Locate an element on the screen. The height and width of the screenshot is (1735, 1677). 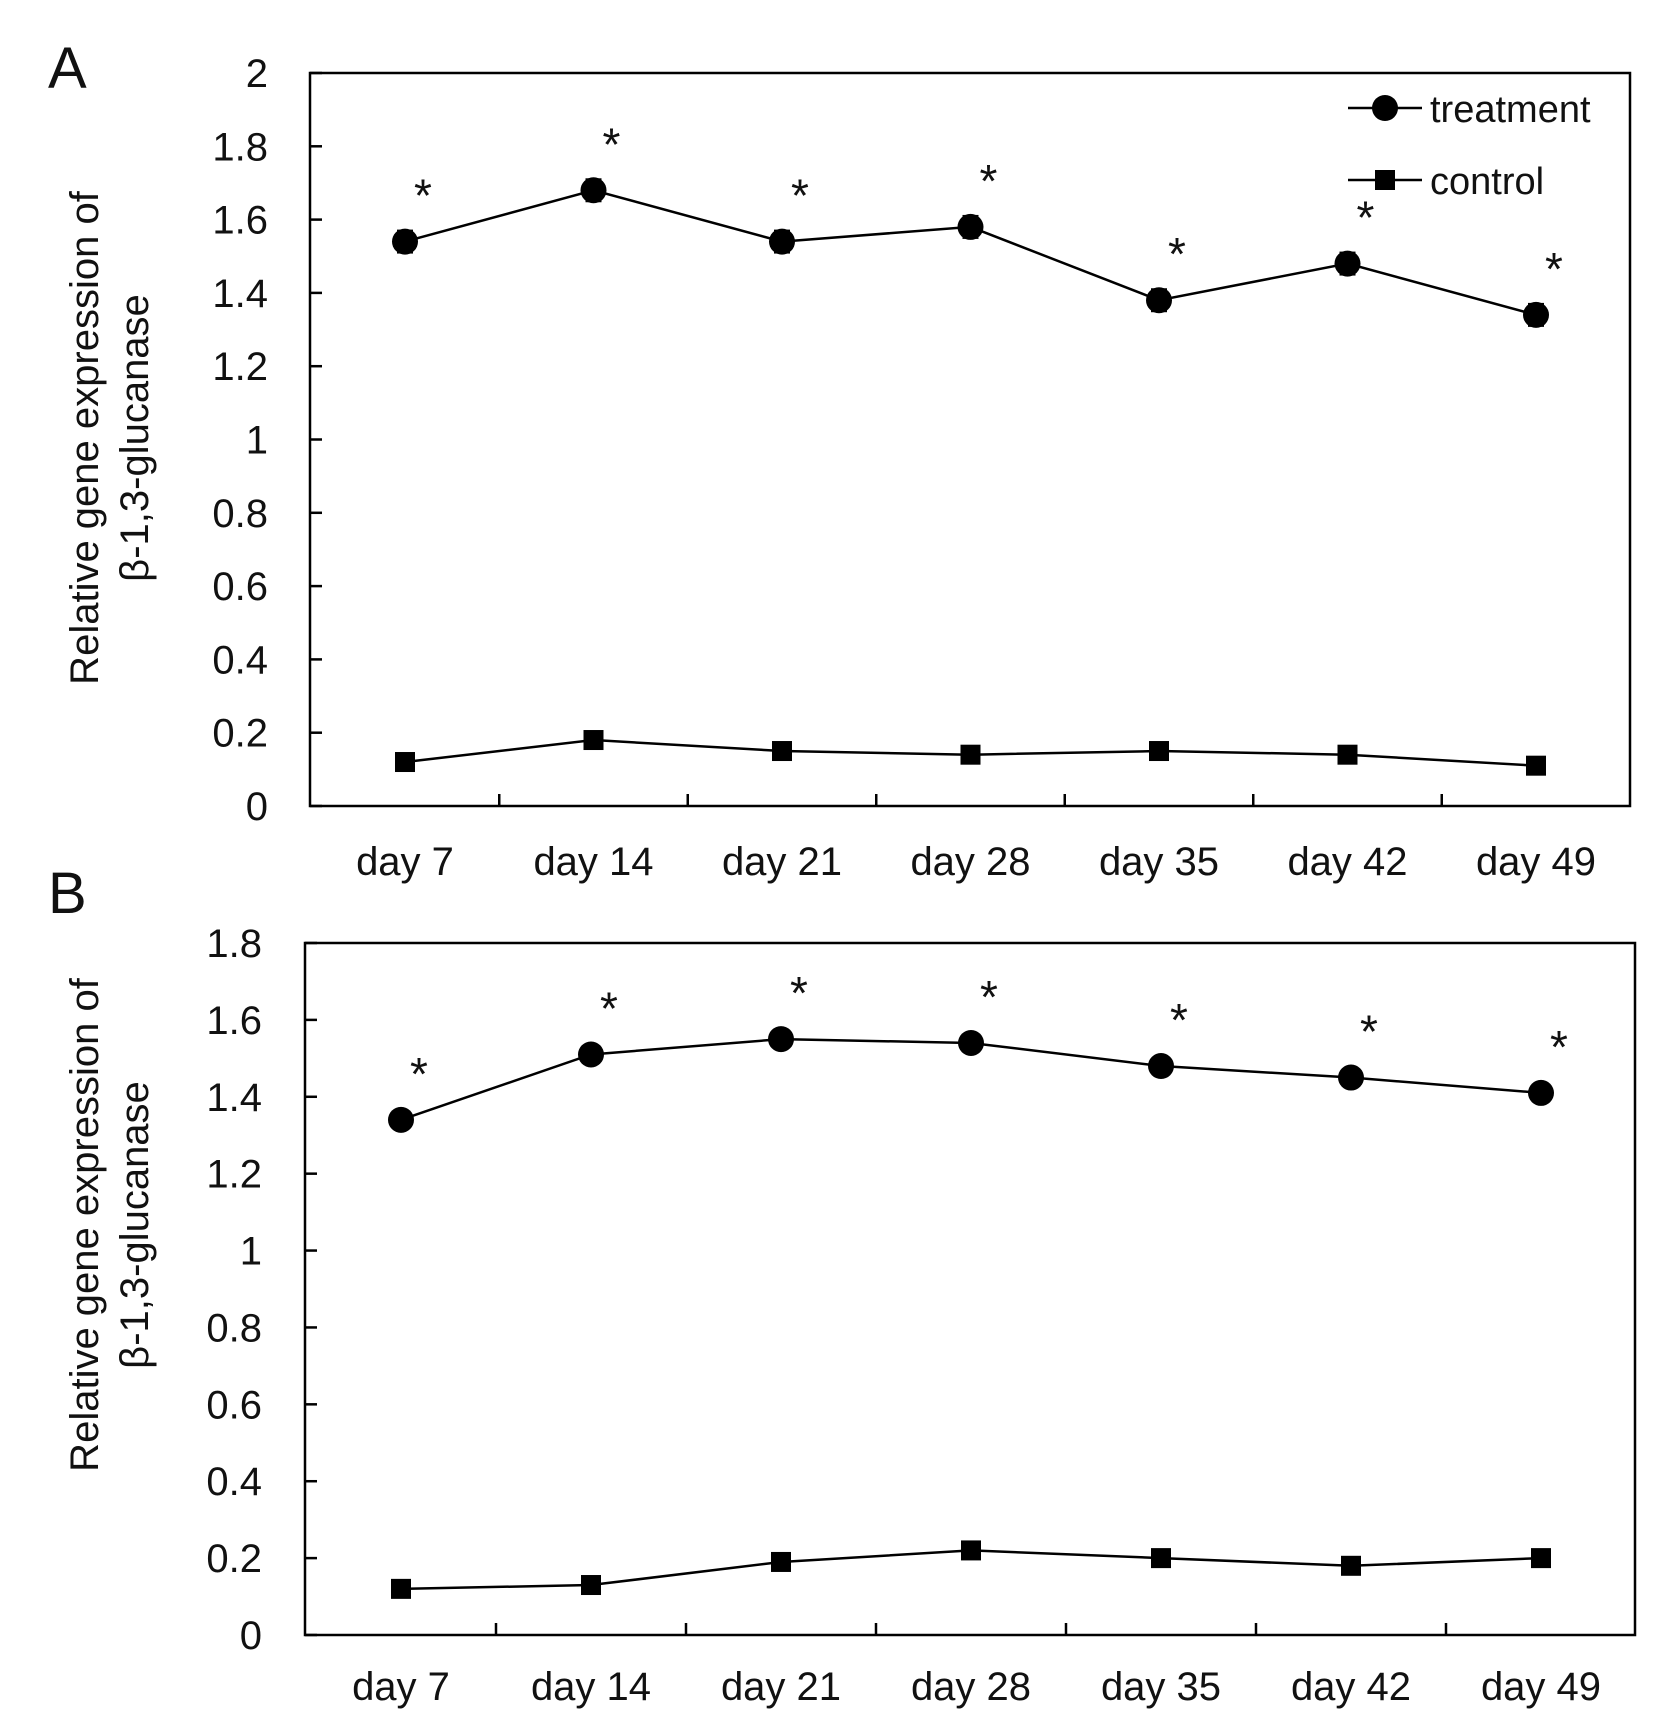
panel-b-ylabel-line2: β-1,3-glucanase is located at coordinates (135, 1225).